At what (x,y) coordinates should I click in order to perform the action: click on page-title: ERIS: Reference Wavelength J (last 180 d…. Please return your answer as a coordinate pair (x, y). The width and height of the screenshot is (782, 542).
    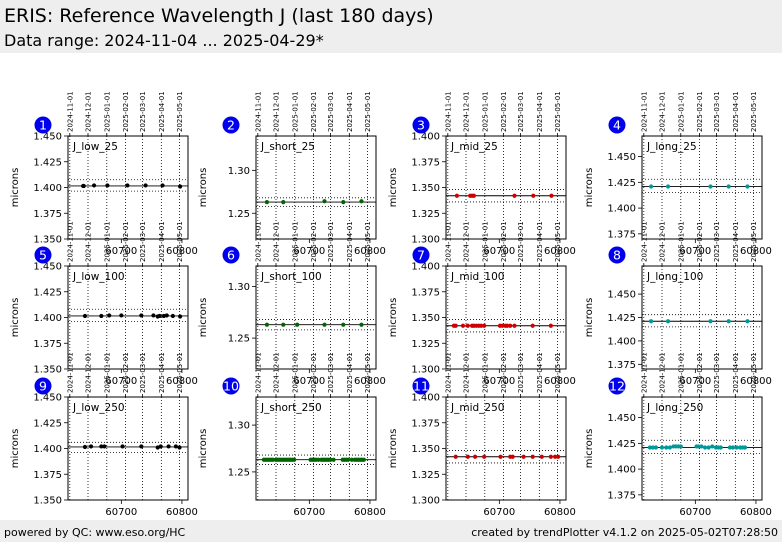
    Looking at the image, I should click on (219, 16).